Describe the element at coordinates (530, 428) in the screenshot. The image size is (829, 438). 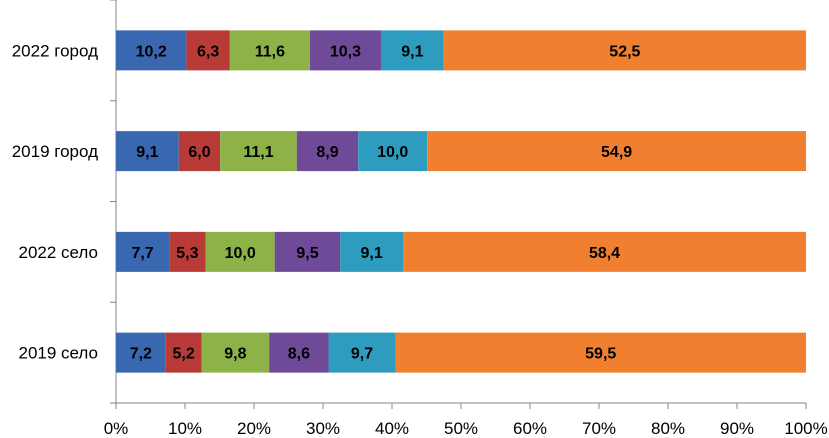
I see `x-tick-label: 60%` at that location.